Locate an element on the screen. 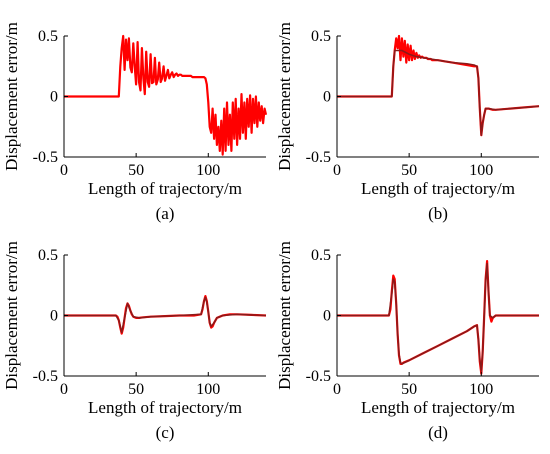  y-tick-label-a-2: -0.5 is located at coordinates (45, 157).